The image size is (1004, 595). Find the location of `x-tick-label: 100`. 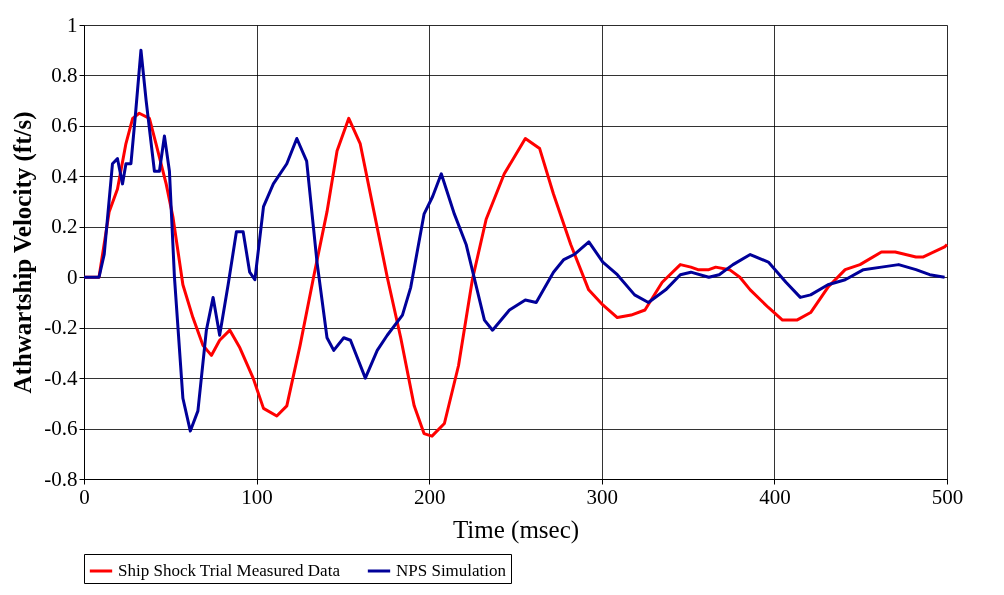

x-tick-label: 100 is located at coordinates (257, 496).